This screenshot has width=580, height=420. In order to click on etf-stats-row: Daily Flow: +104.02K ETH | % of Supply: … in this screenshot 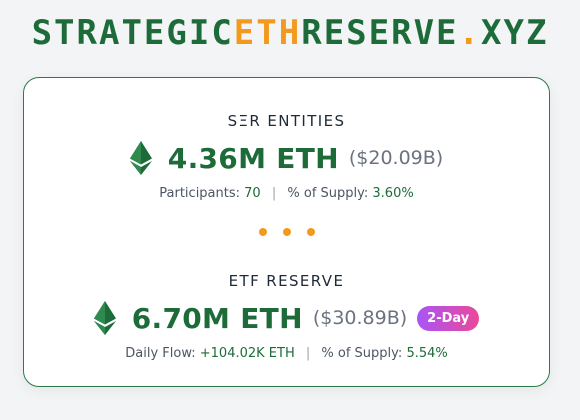, I will do `click(286, 354)`.